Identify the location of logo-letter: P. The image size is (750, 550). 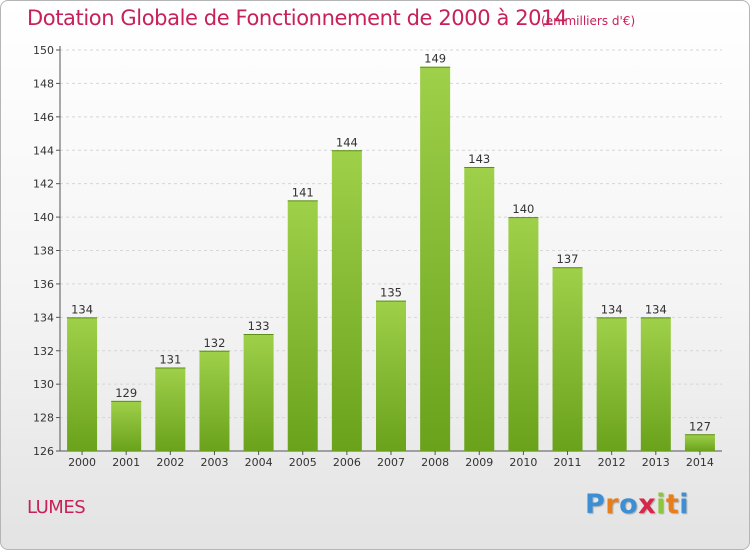
(595, 504).